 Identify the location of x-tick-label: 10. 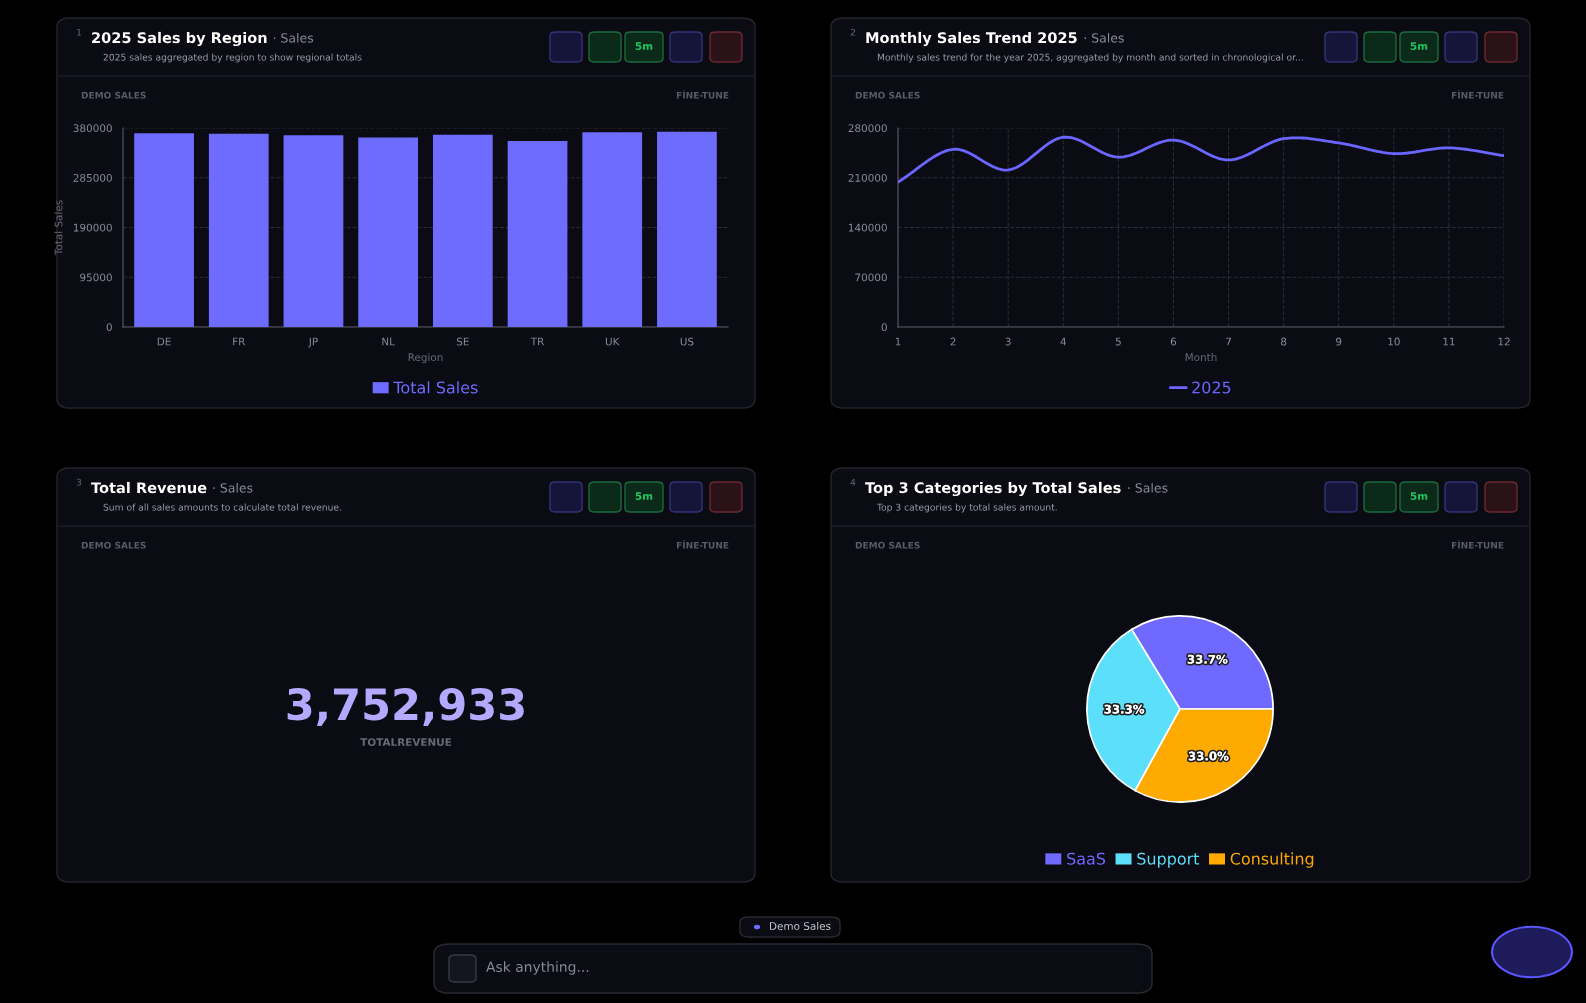
(1394, 341).